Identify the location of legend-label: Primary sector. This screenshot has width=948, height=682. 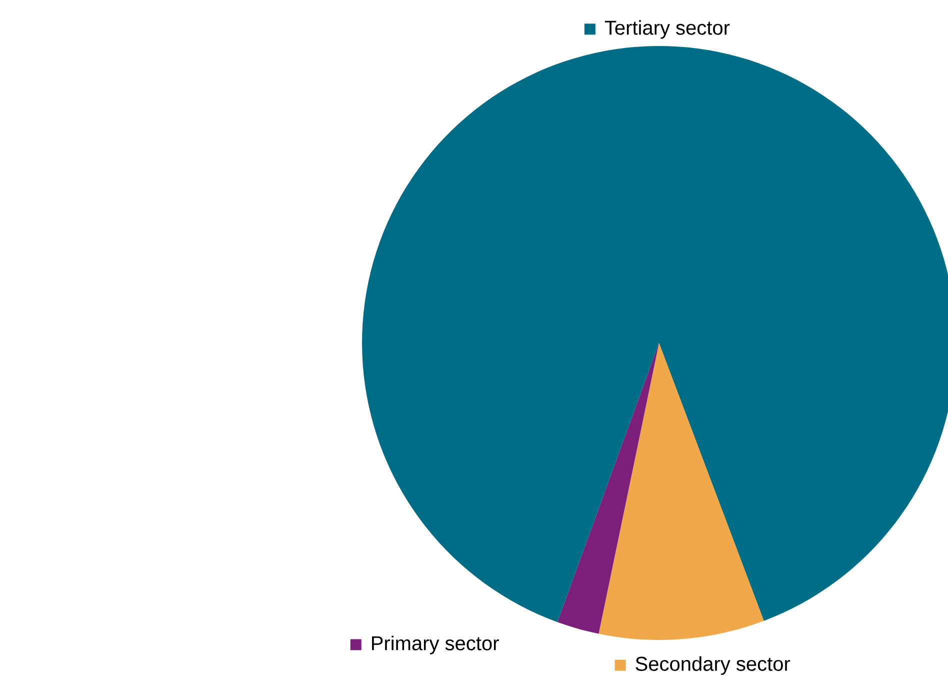
(435, 645).